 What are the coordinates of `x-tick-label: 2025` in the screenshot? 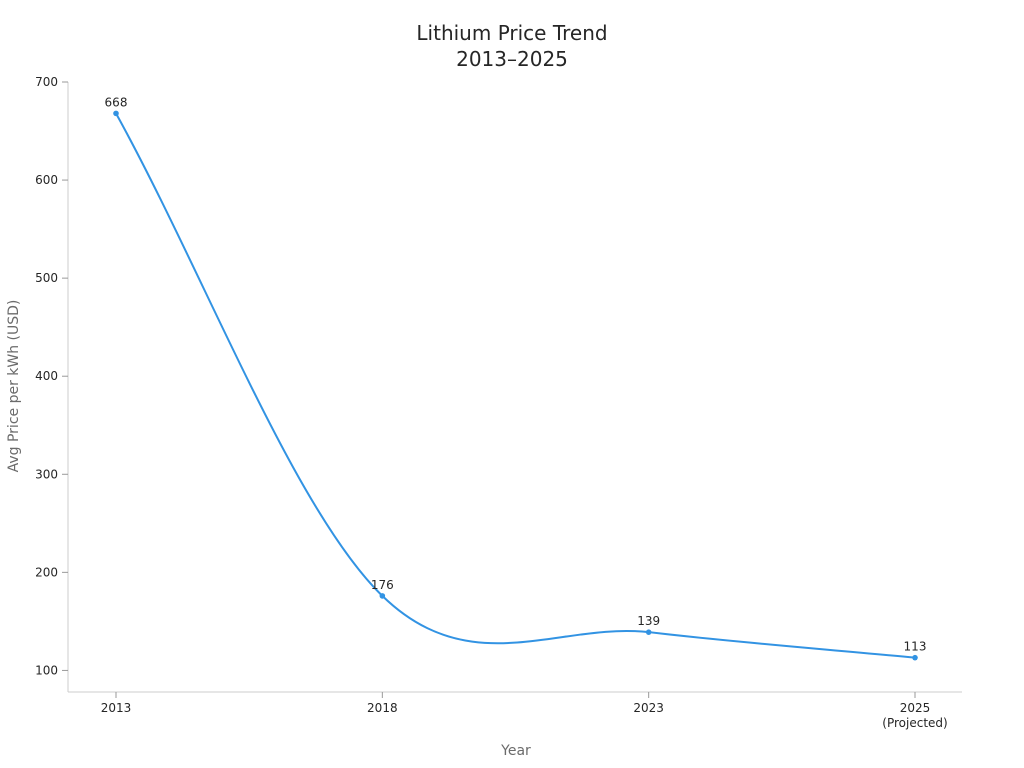 It's located at (915, 708).